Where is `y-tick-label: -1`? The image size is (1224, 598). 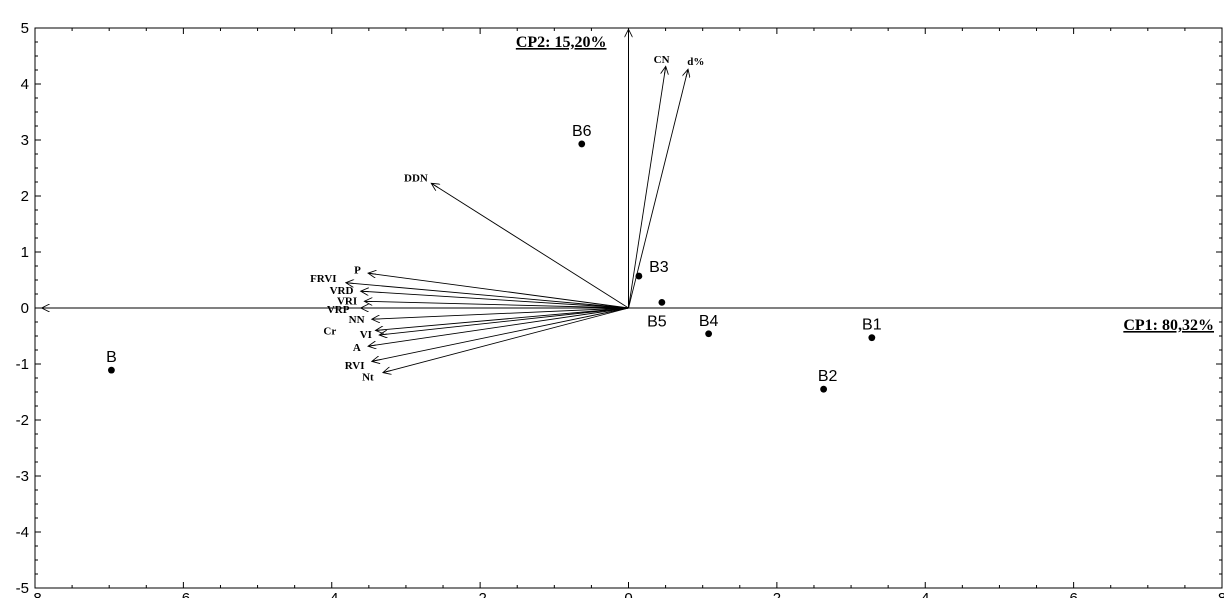 y-tick-label: -1 is located at coordinates (22, 364).